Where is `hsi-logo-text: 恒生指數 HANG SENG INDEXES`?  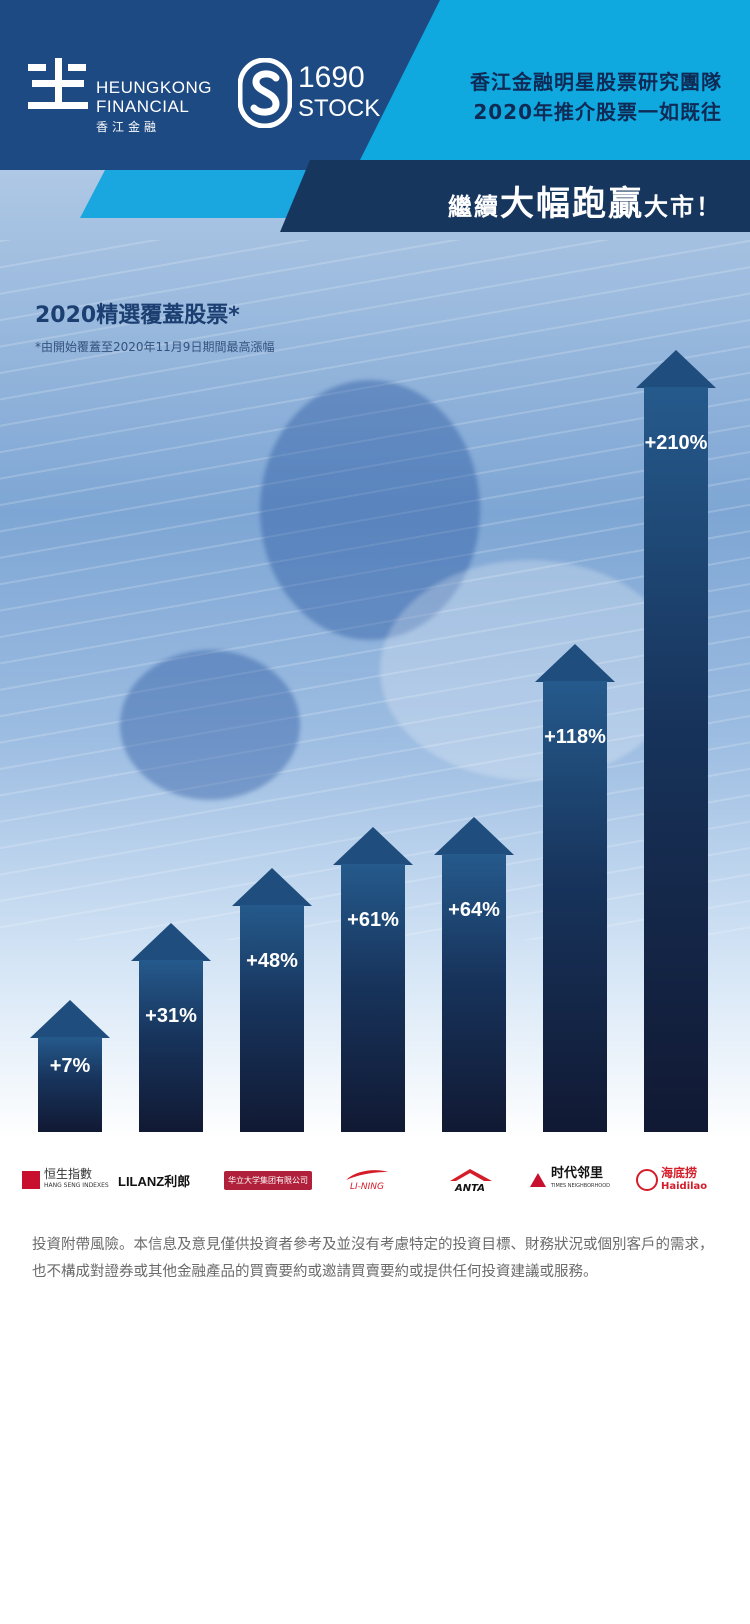
hsi-logo-text: 恒生指數 HANG SENG INDEXES is located at coordinates (76, 1180).